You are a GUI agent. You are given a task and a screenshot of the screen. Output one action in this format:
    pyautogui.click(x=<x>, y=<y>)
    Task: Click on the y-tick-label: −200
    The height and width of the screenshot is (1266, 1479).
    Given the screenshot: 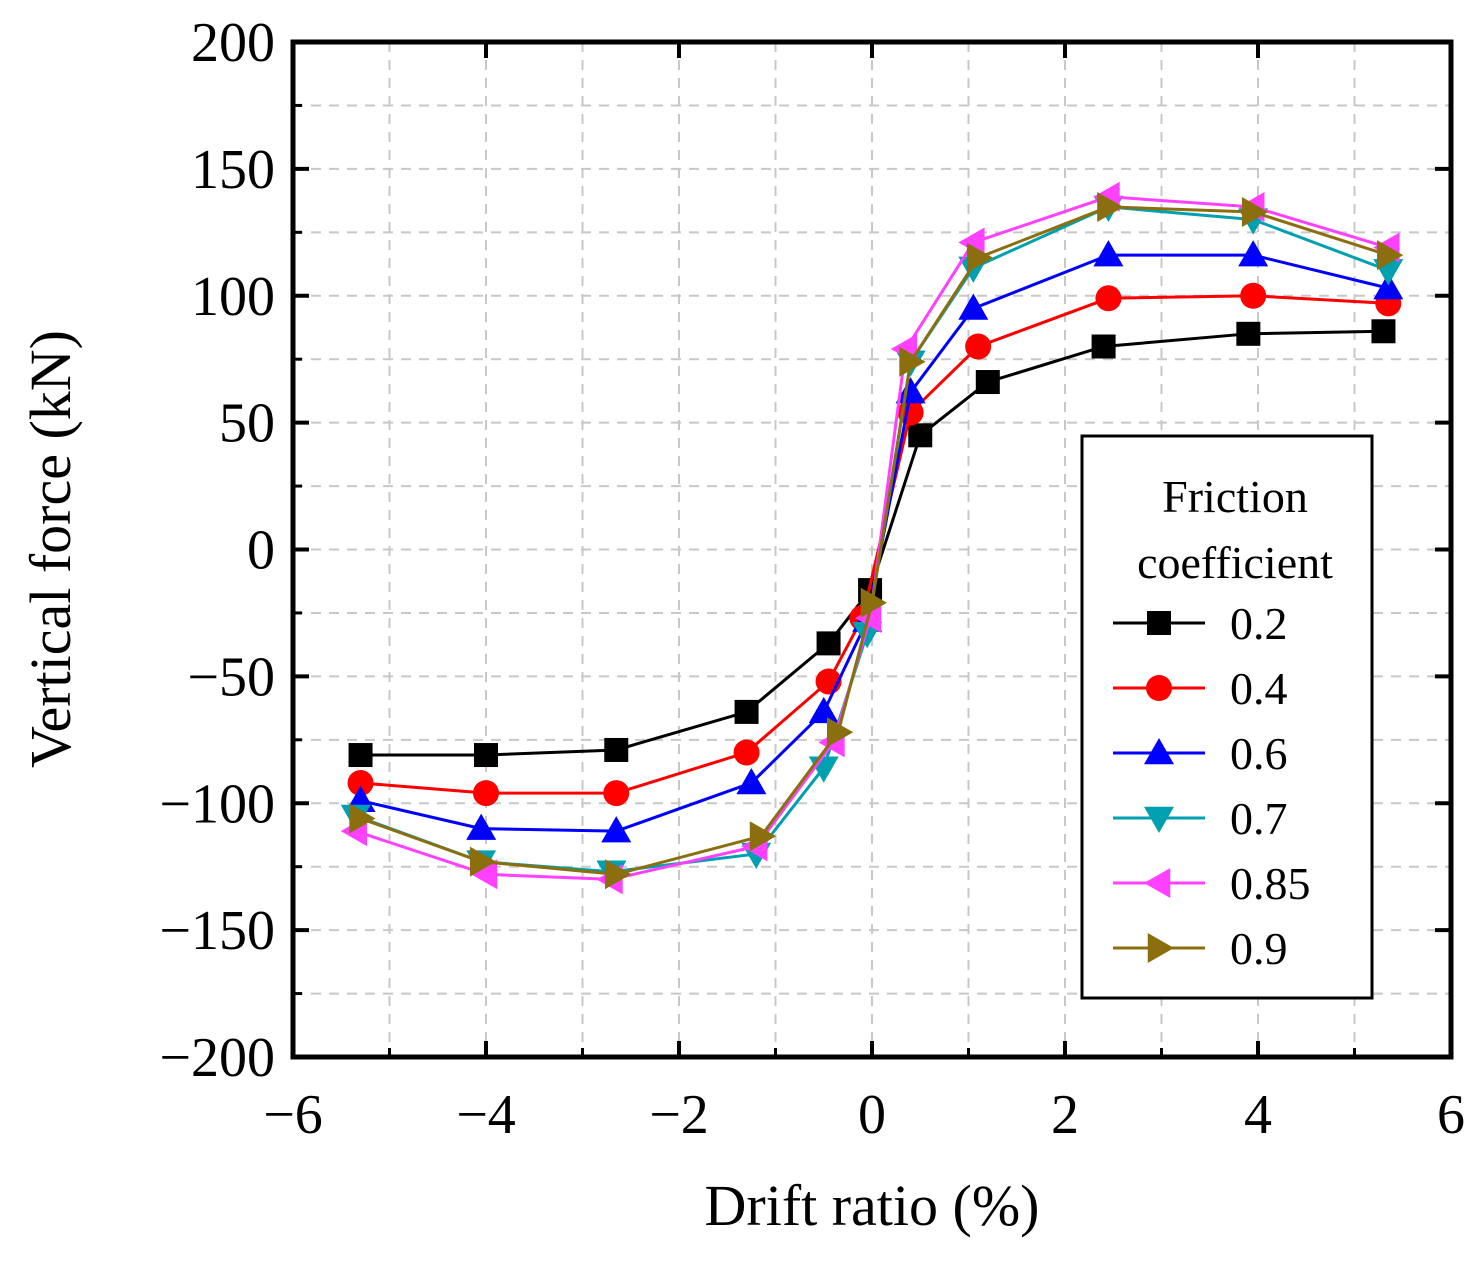 What is the action you would take?
    pyautogui.click(x=217, y=1058)
    